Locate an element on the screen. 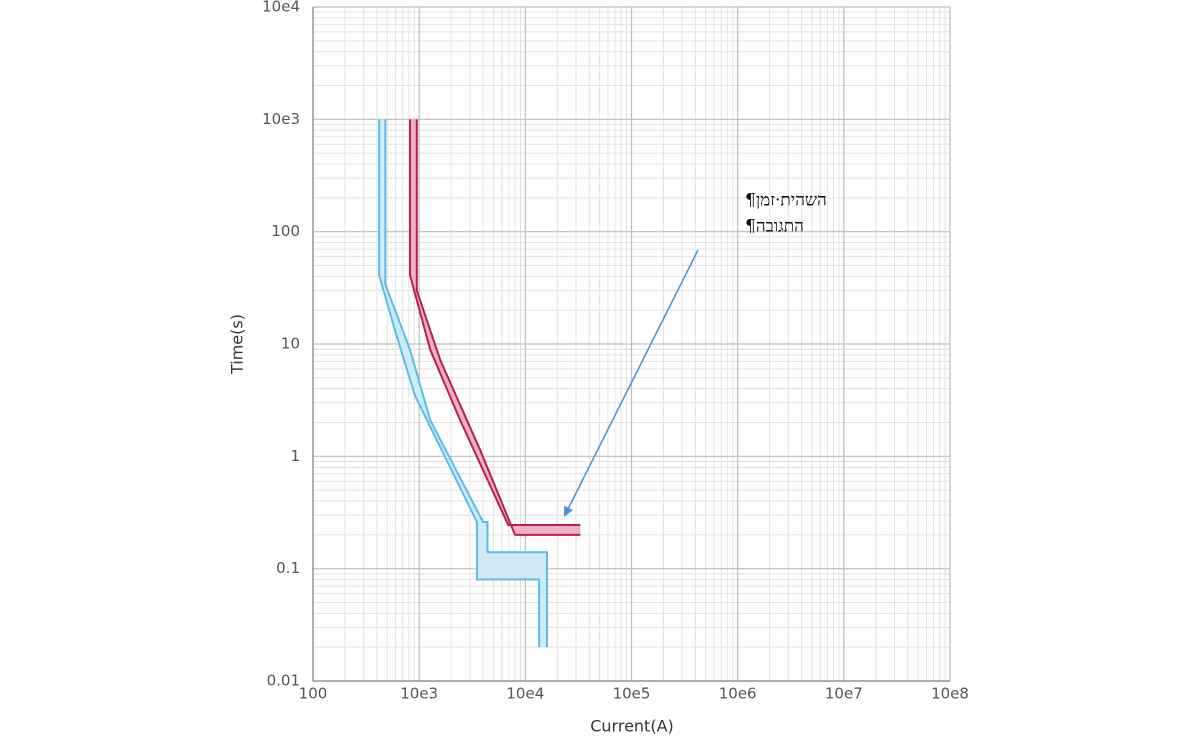 Image resolution: width=1200 pixels, height=737 pixels. annotation-text: השהית·זמן¶ is located at coordinates (786, 201).